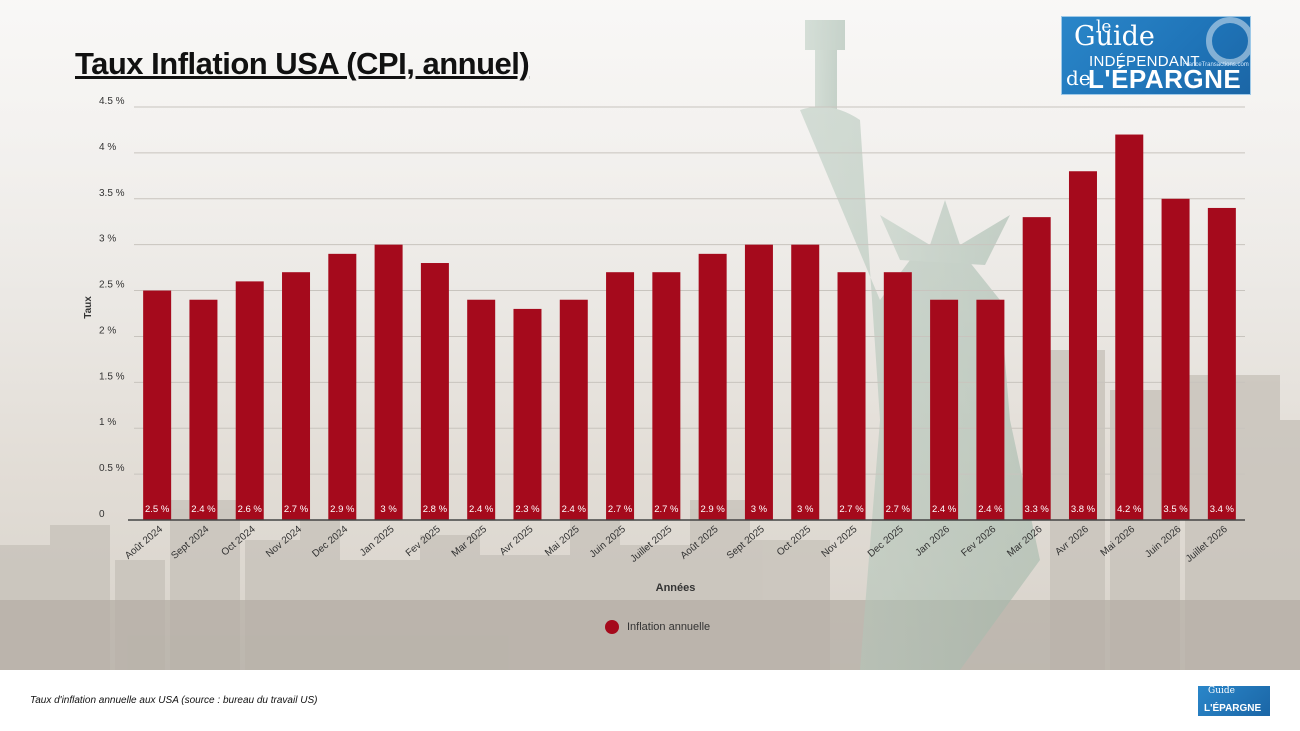 This screenshot has height=731, width=1300. Describe the element at coordinates (527, 509) in the screenshot. I see `data-label: 2.3 %` at that location.